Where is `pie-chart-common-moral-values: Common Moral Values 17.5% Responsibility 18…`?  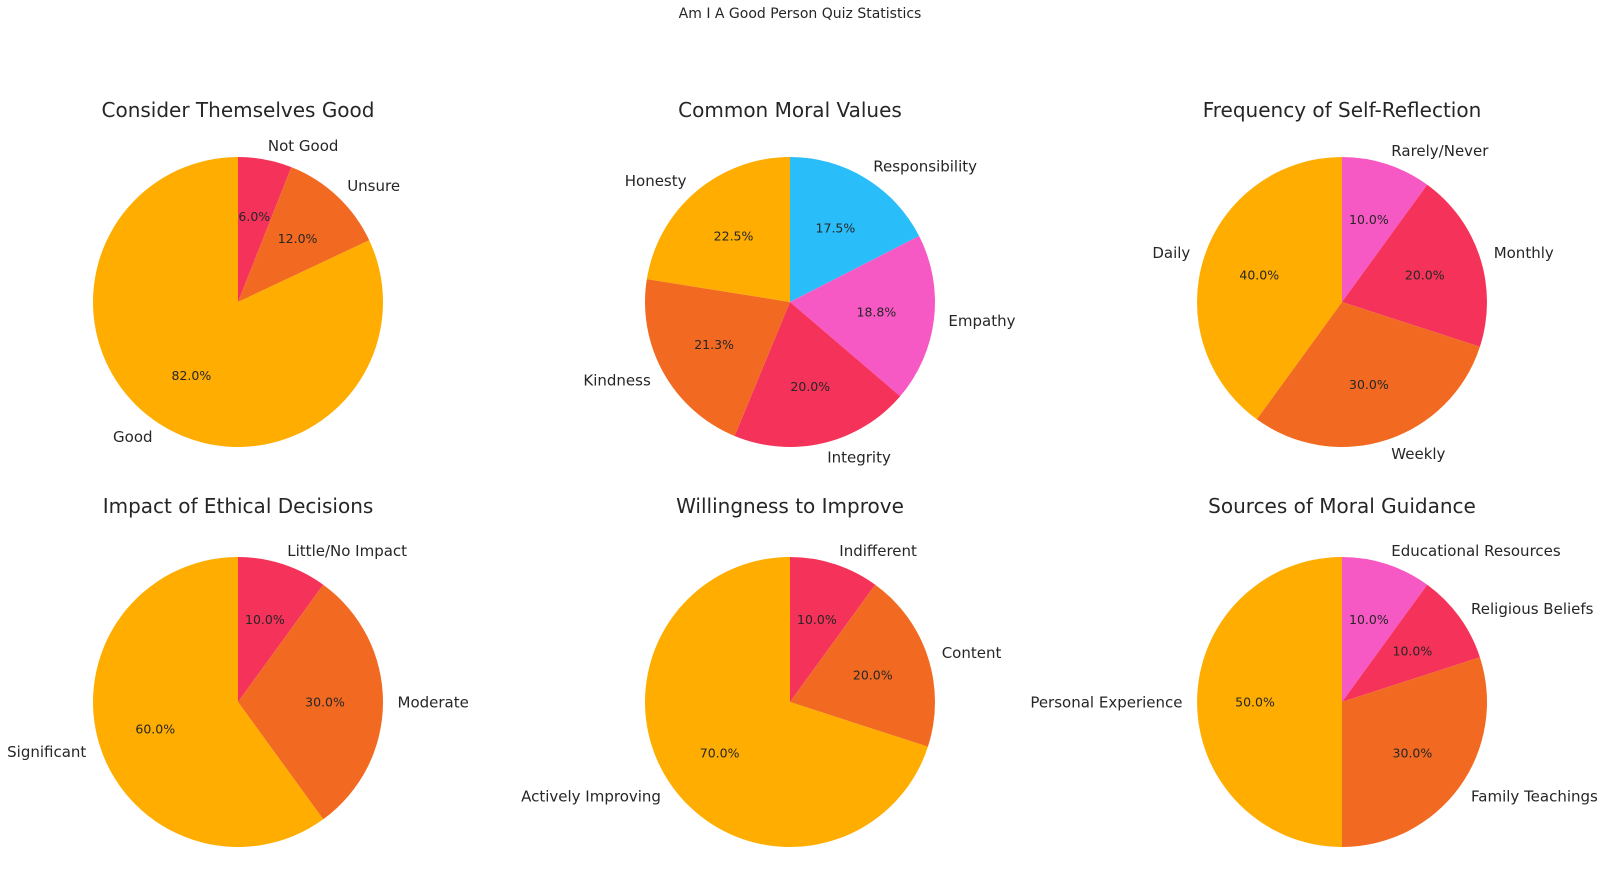 pie-chart-common-moral-values: Common Moral Values 17.5% Responsibility 18… is located at coordinates (799, 282).